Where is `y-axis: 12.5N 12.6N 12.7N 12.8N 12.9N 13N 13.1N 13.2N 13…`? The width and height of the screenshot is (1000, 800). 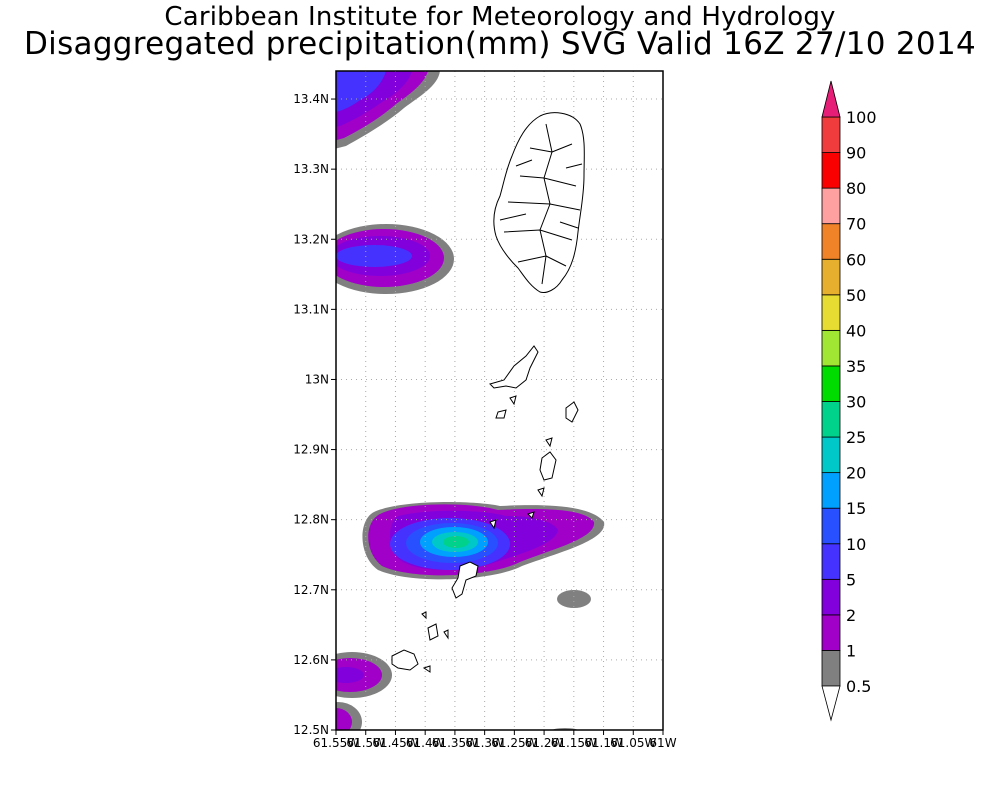
y-axis: 12.5N 12.6N 12.7N 12.8N 12.9N 13N 13.1N 13.2N 13… is located at coordinates (314, 414).